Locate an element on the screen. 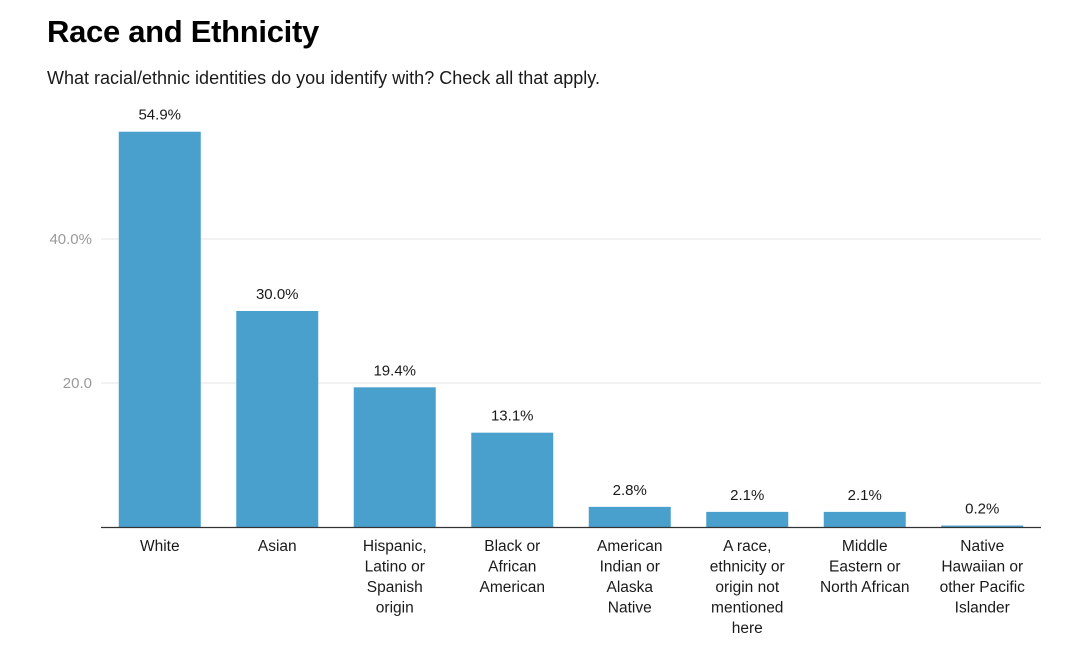 Image resolution: width=1080 pixels, height=651 pixels. category-label: American Indian or Alaska Native is located at coordinates (629, 577).